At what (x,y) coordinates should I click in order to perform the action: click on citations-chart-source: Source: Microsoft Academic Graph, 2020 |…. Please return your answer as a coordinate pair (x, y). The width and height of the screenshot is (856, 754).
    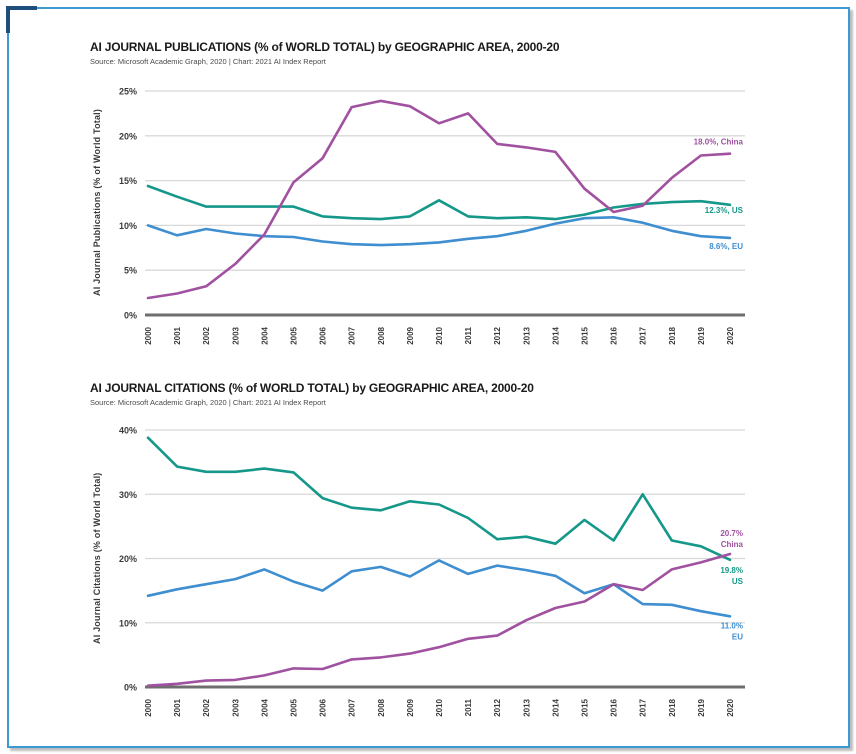
    Looking at the image, I should click on (208, 402).